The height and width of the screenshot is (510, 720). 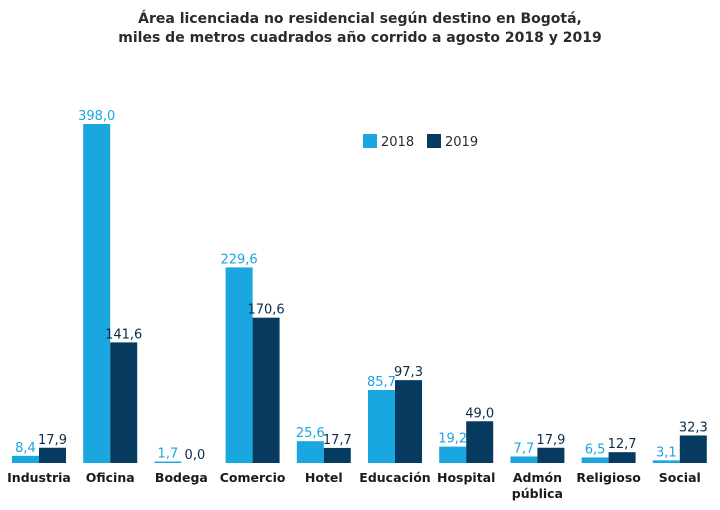 What do you see at coordinates (452, 439) in the screenshot?
I see `value-label: 19,2` at bounding box center [452, 439].